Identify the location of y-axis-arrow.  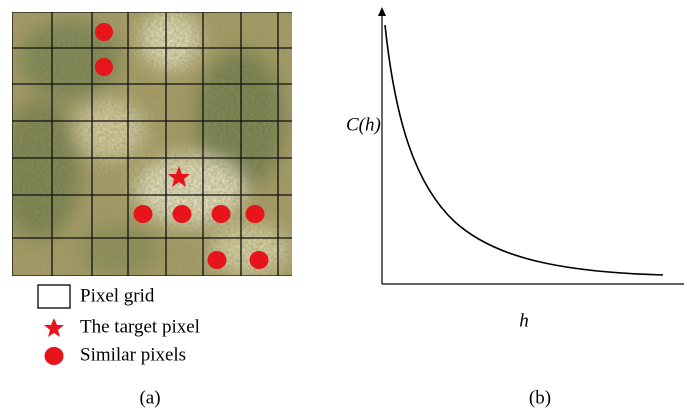
(382, 11).